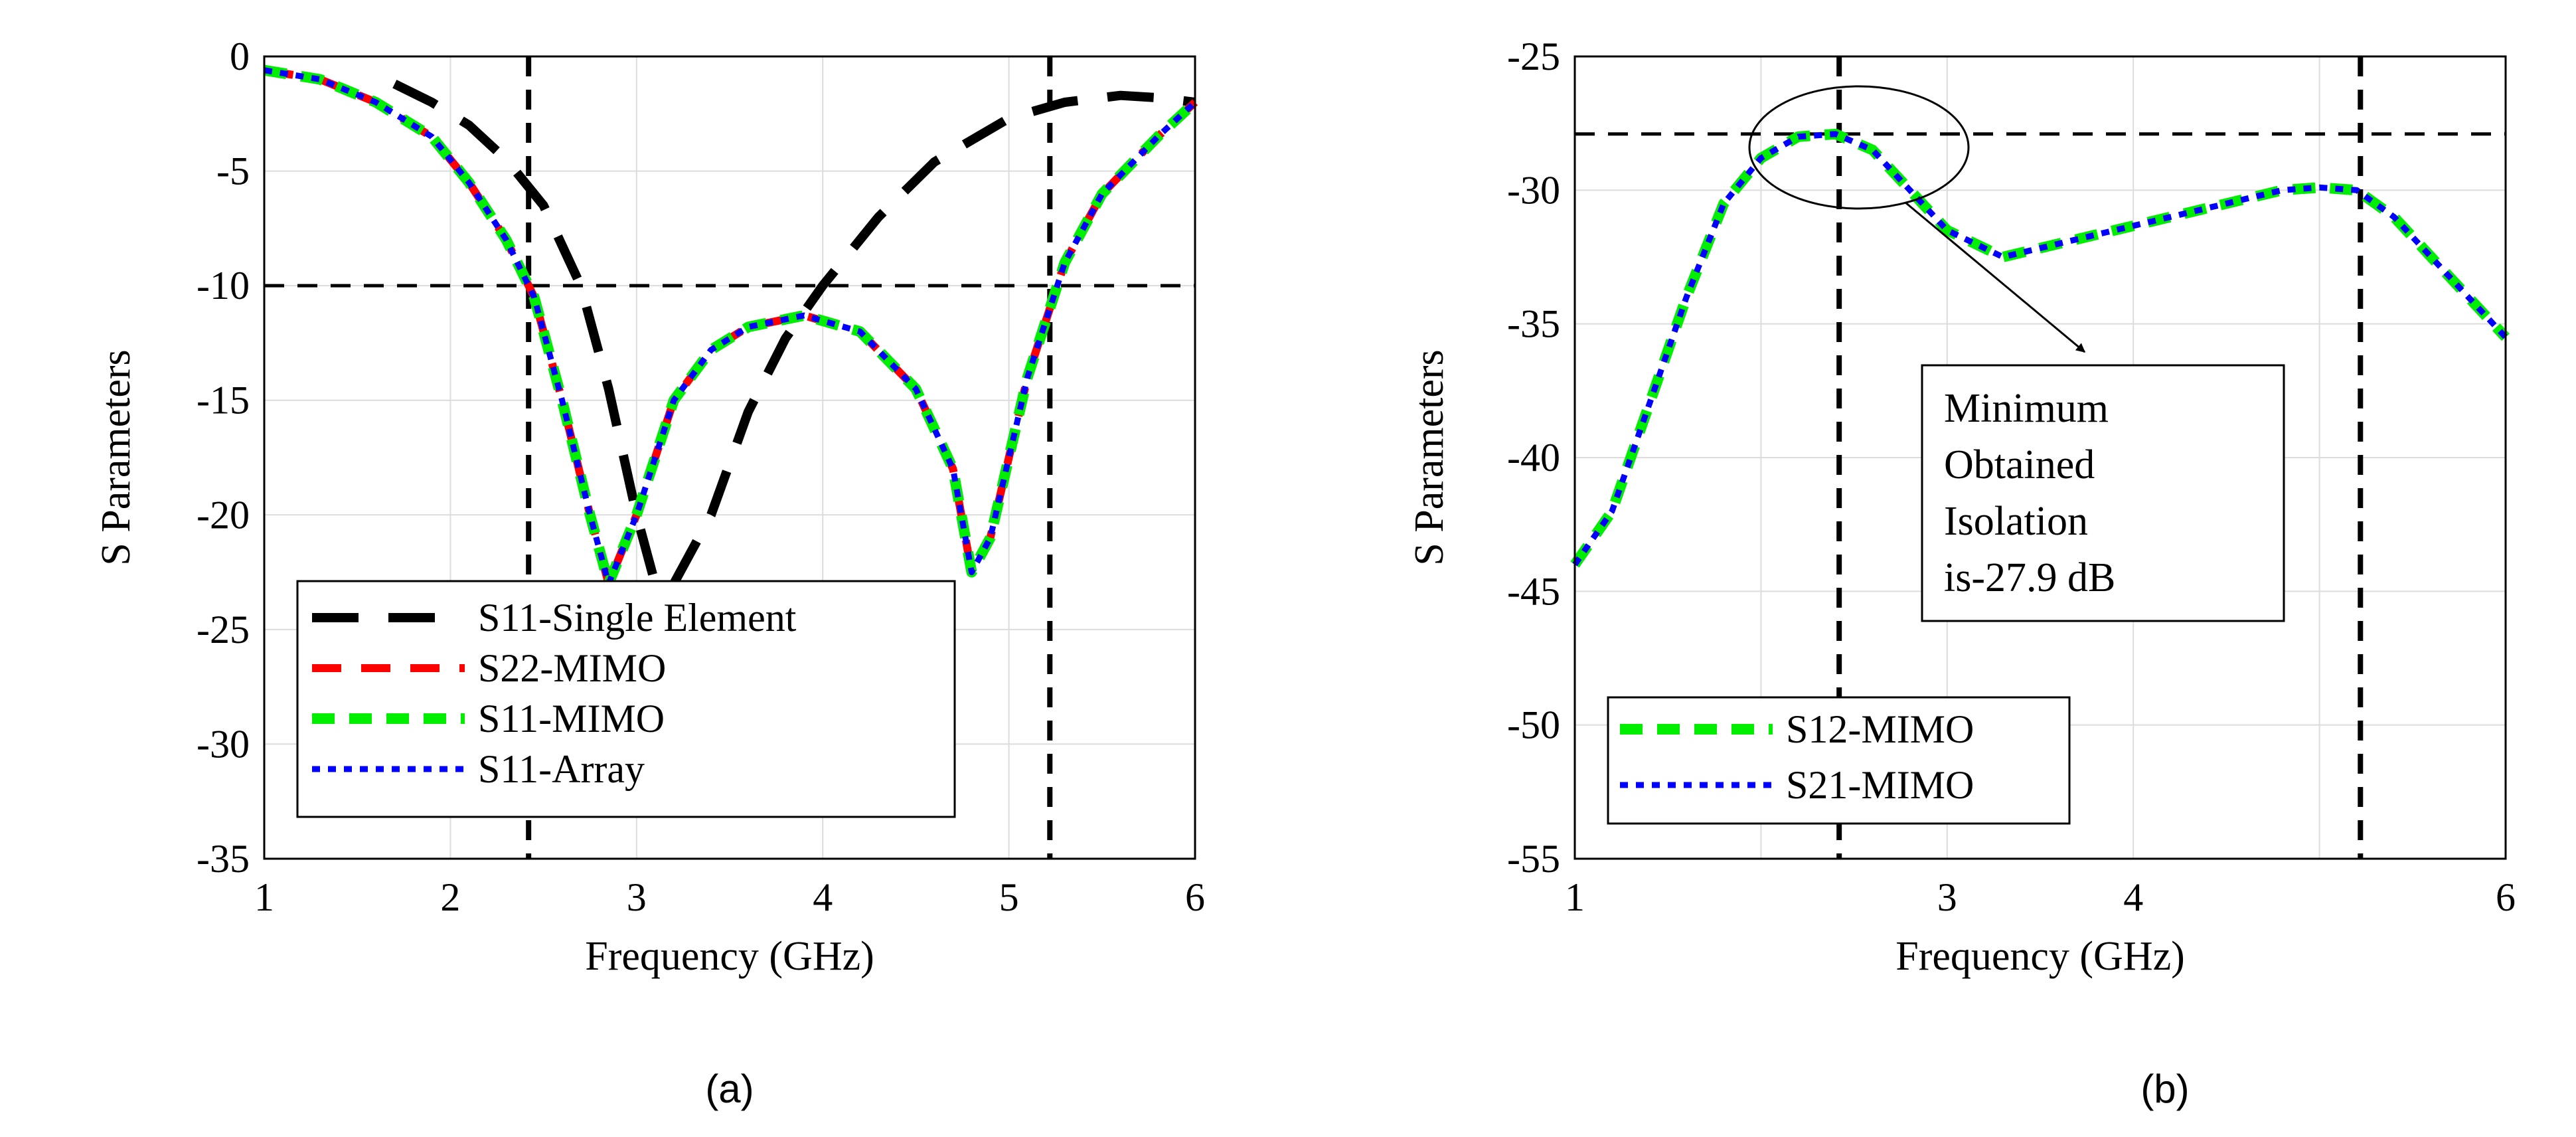 This screenshot has width=2576, height=1137. Describe the element at coordinates (223, 859) in the screenshot. I see `chart-a-y-tick-label: -35` at that location.